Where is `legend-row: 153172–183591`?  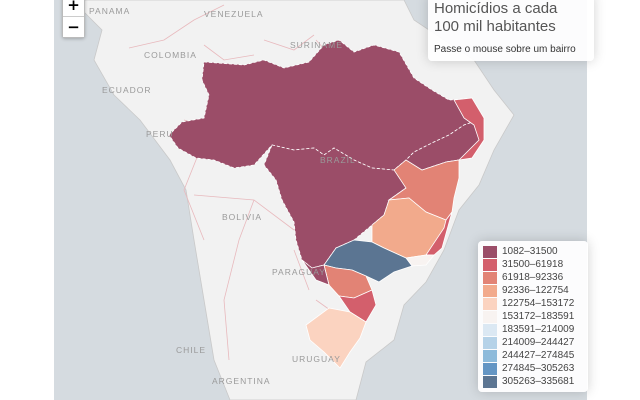
legend-row: 153172–183591 is located at coordinates (534, 316).